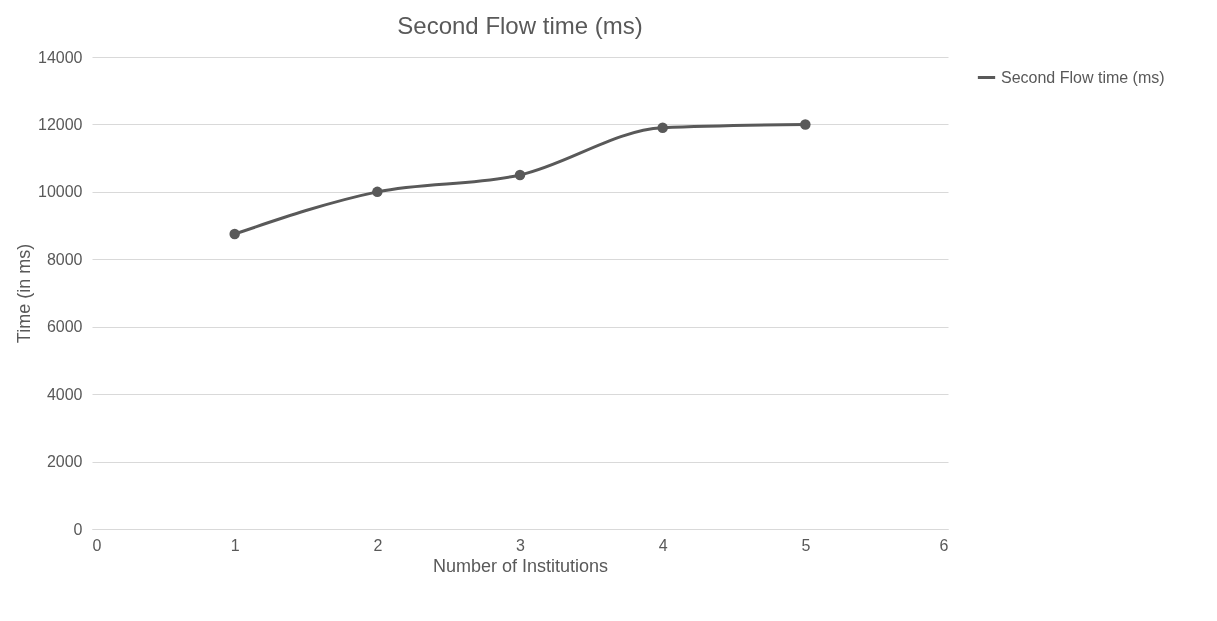 This screenshot has height=621, width=1217. I want to click on y-tick-label: 12000, so click(60, 124).